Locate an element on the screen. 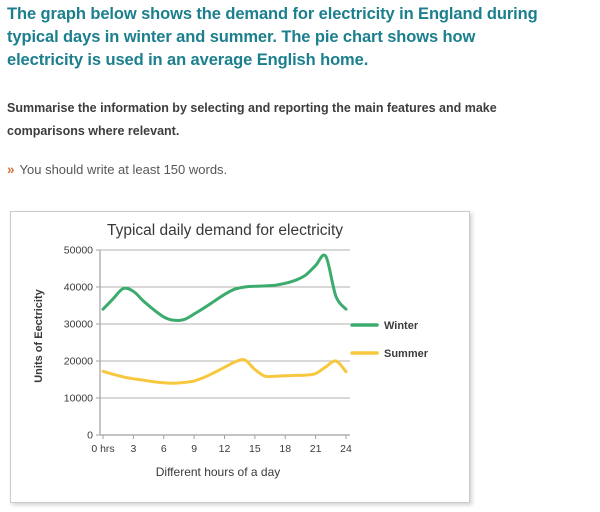 The height and width of the screenshot is (512, 600). x-tick-label: 12 is located at coordinates (225, 449).